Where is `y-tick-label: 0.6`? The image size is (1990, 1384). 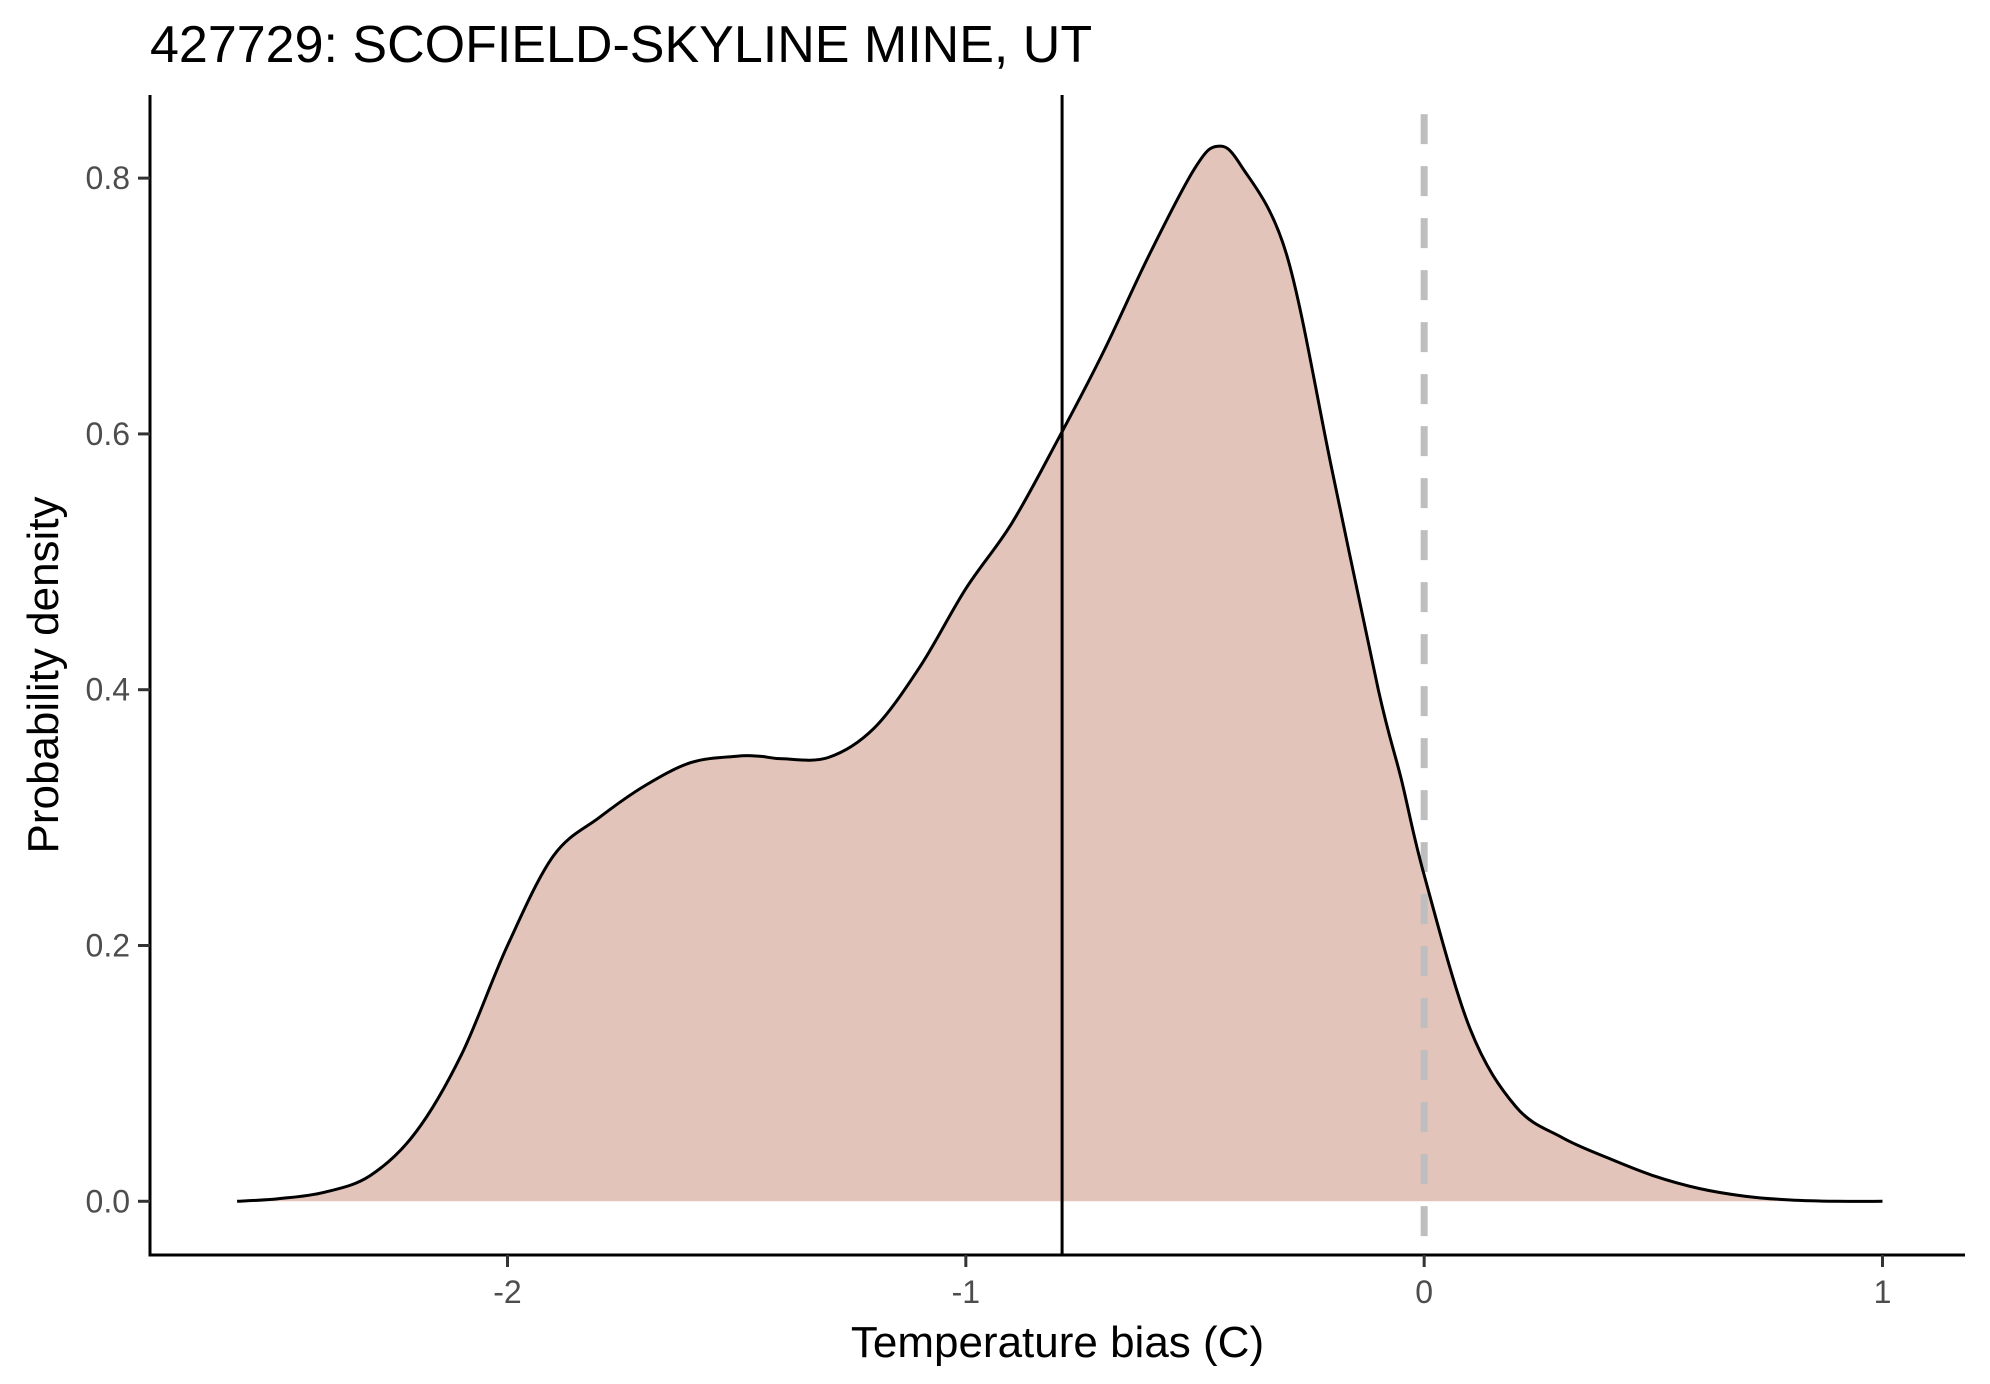 y-tick-label: 0.6 is located at coordinates (108, 434).